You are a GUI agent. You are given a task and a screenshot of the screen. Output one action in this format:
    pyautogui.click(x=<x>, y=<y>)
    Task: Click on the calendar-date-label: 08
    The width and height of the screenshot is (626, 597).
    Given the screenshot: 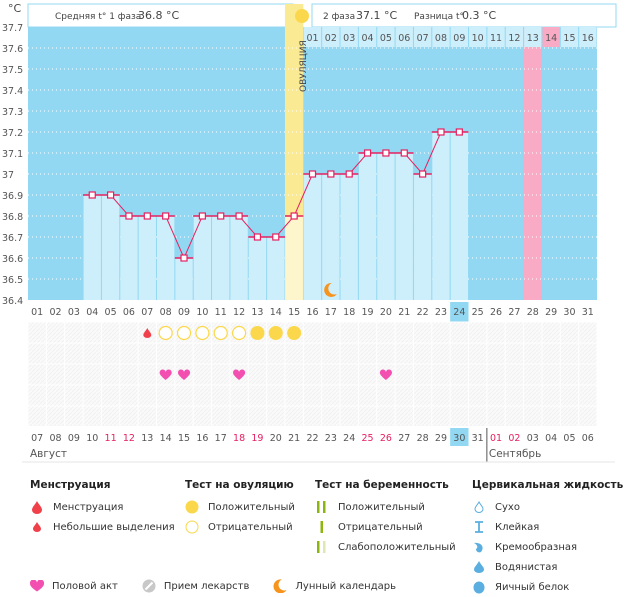 What is the action you would take?
    pyautogui.click(x=55, y=438)
    